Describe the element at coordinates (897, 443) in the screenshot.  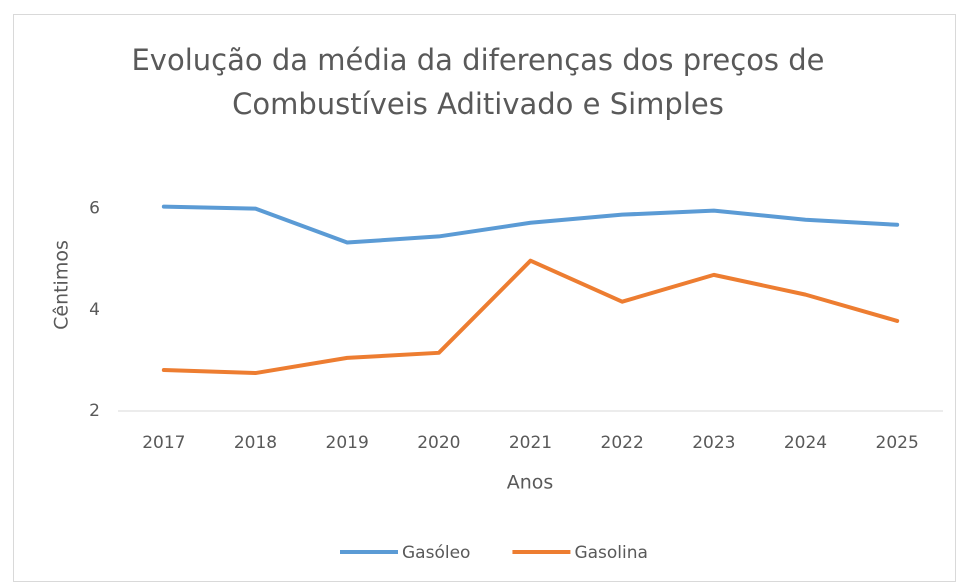
I see `x-tick-label: 2025` at that location.